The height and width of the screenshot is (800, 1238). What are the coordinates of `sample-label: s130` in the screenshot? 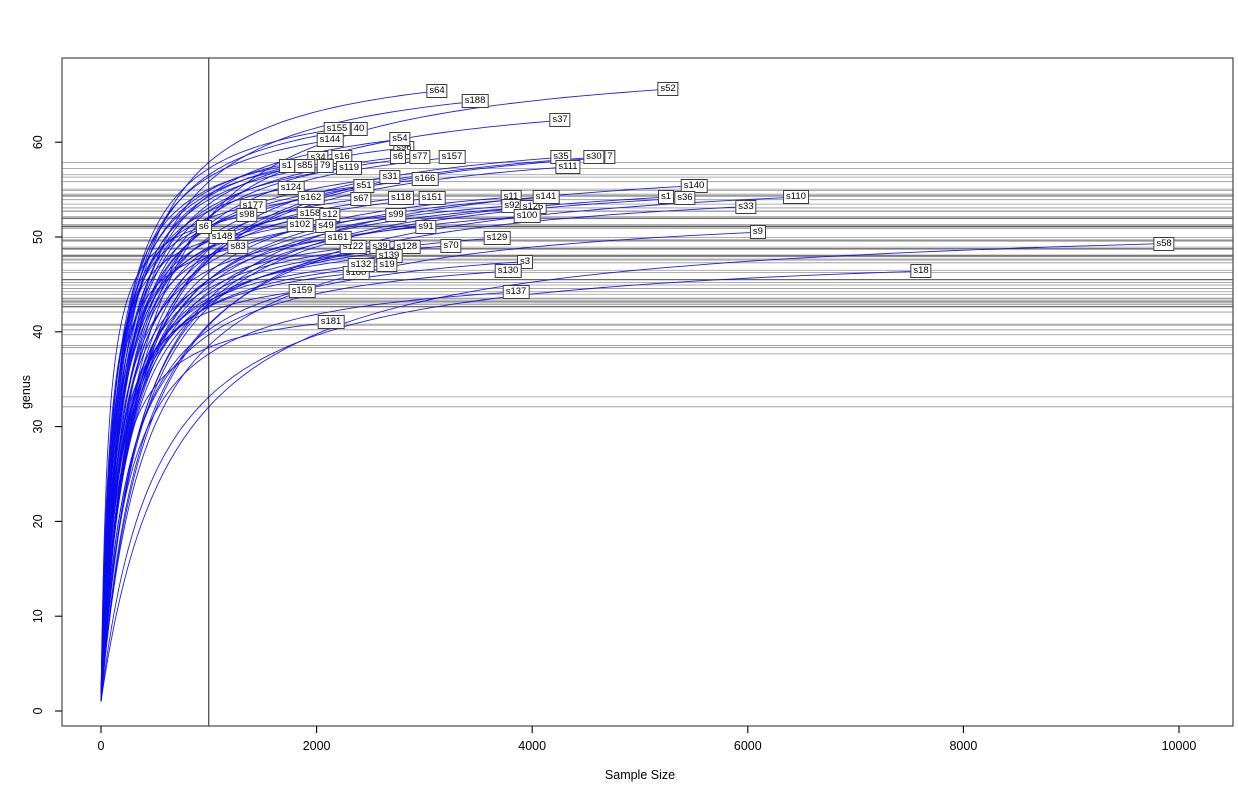 It's located at (508, 271).